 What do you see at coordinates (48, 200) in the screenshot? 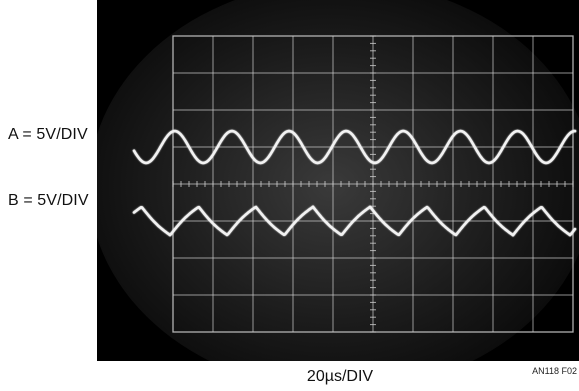
I see `trace-b-label: B = 5V/DIV` at bounding box center [48, 200].